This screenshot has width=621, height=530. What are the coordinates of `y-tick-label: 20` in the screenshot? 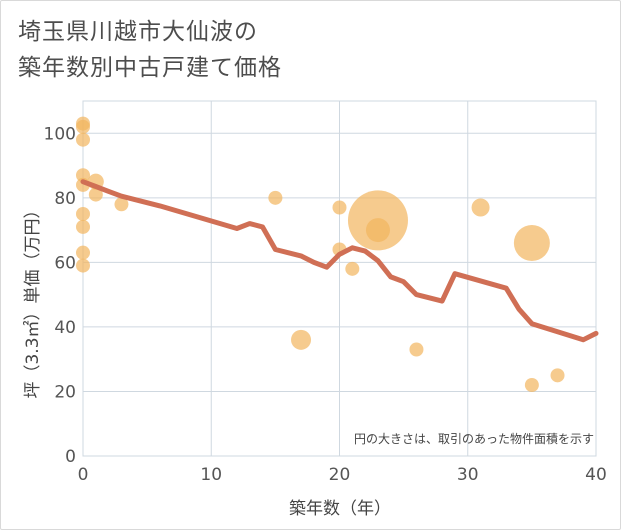 It's located at (65, 392).